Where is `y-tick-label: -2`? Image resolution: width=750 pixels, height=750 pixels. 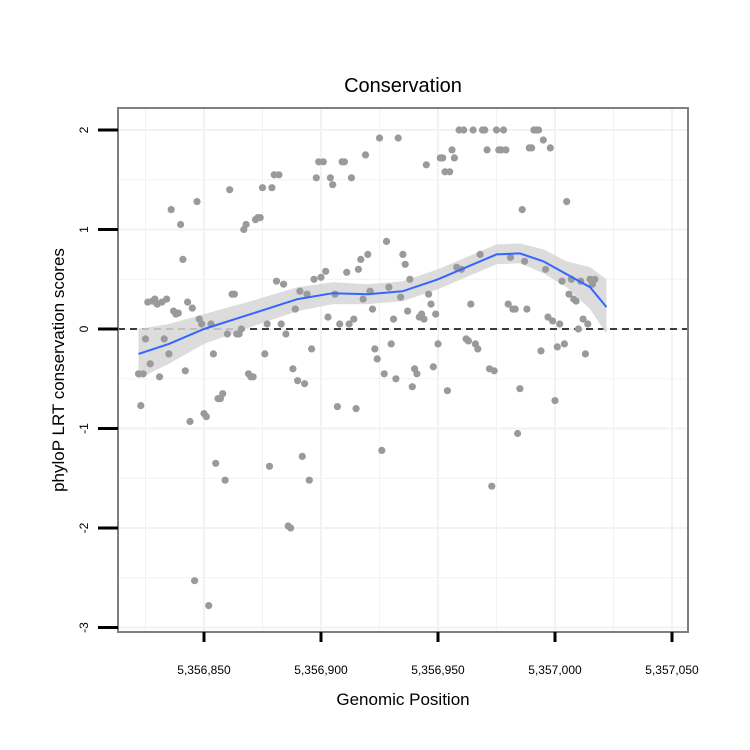
y-tick-label: -2 is located at coordinates (84, 527).